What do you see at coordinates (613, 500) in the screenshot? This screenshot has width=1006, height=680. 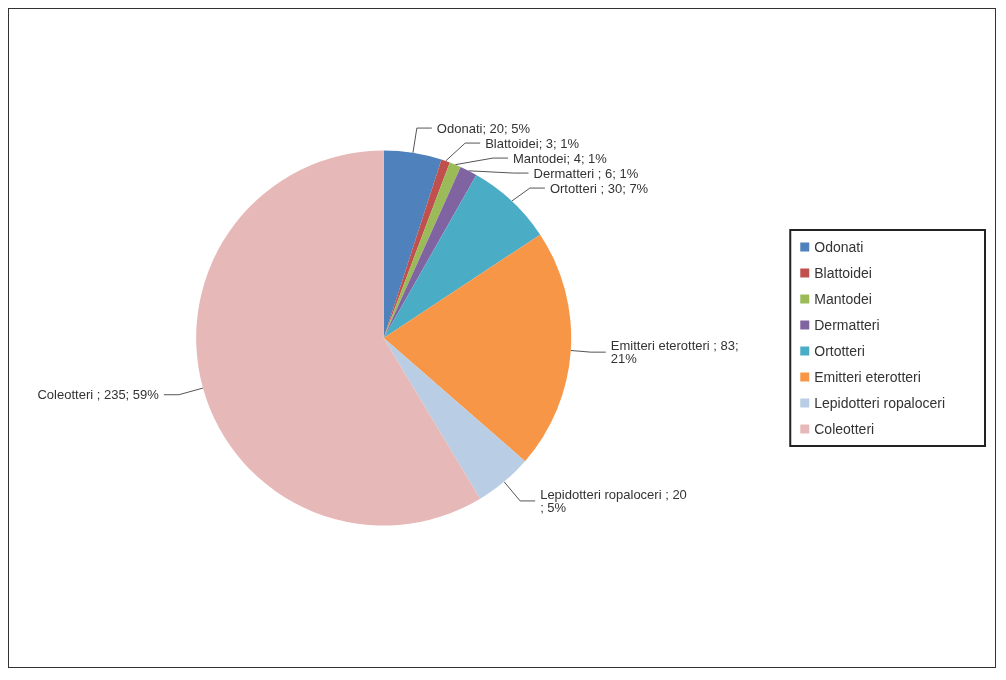 I see `data-label: Lepidotteri ropaloceri ; 20; 5%` at bounding box center [613, 500].